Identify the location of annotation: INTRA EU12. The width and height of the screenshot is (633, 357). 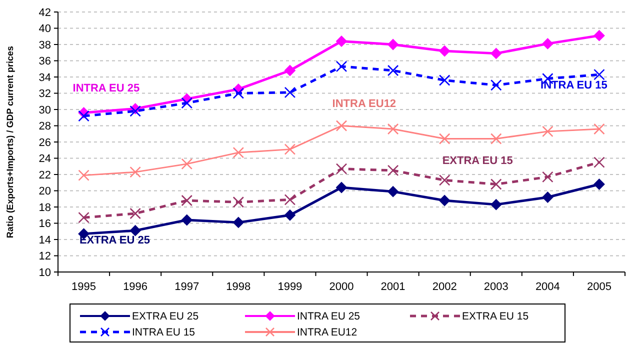
(364, 104).